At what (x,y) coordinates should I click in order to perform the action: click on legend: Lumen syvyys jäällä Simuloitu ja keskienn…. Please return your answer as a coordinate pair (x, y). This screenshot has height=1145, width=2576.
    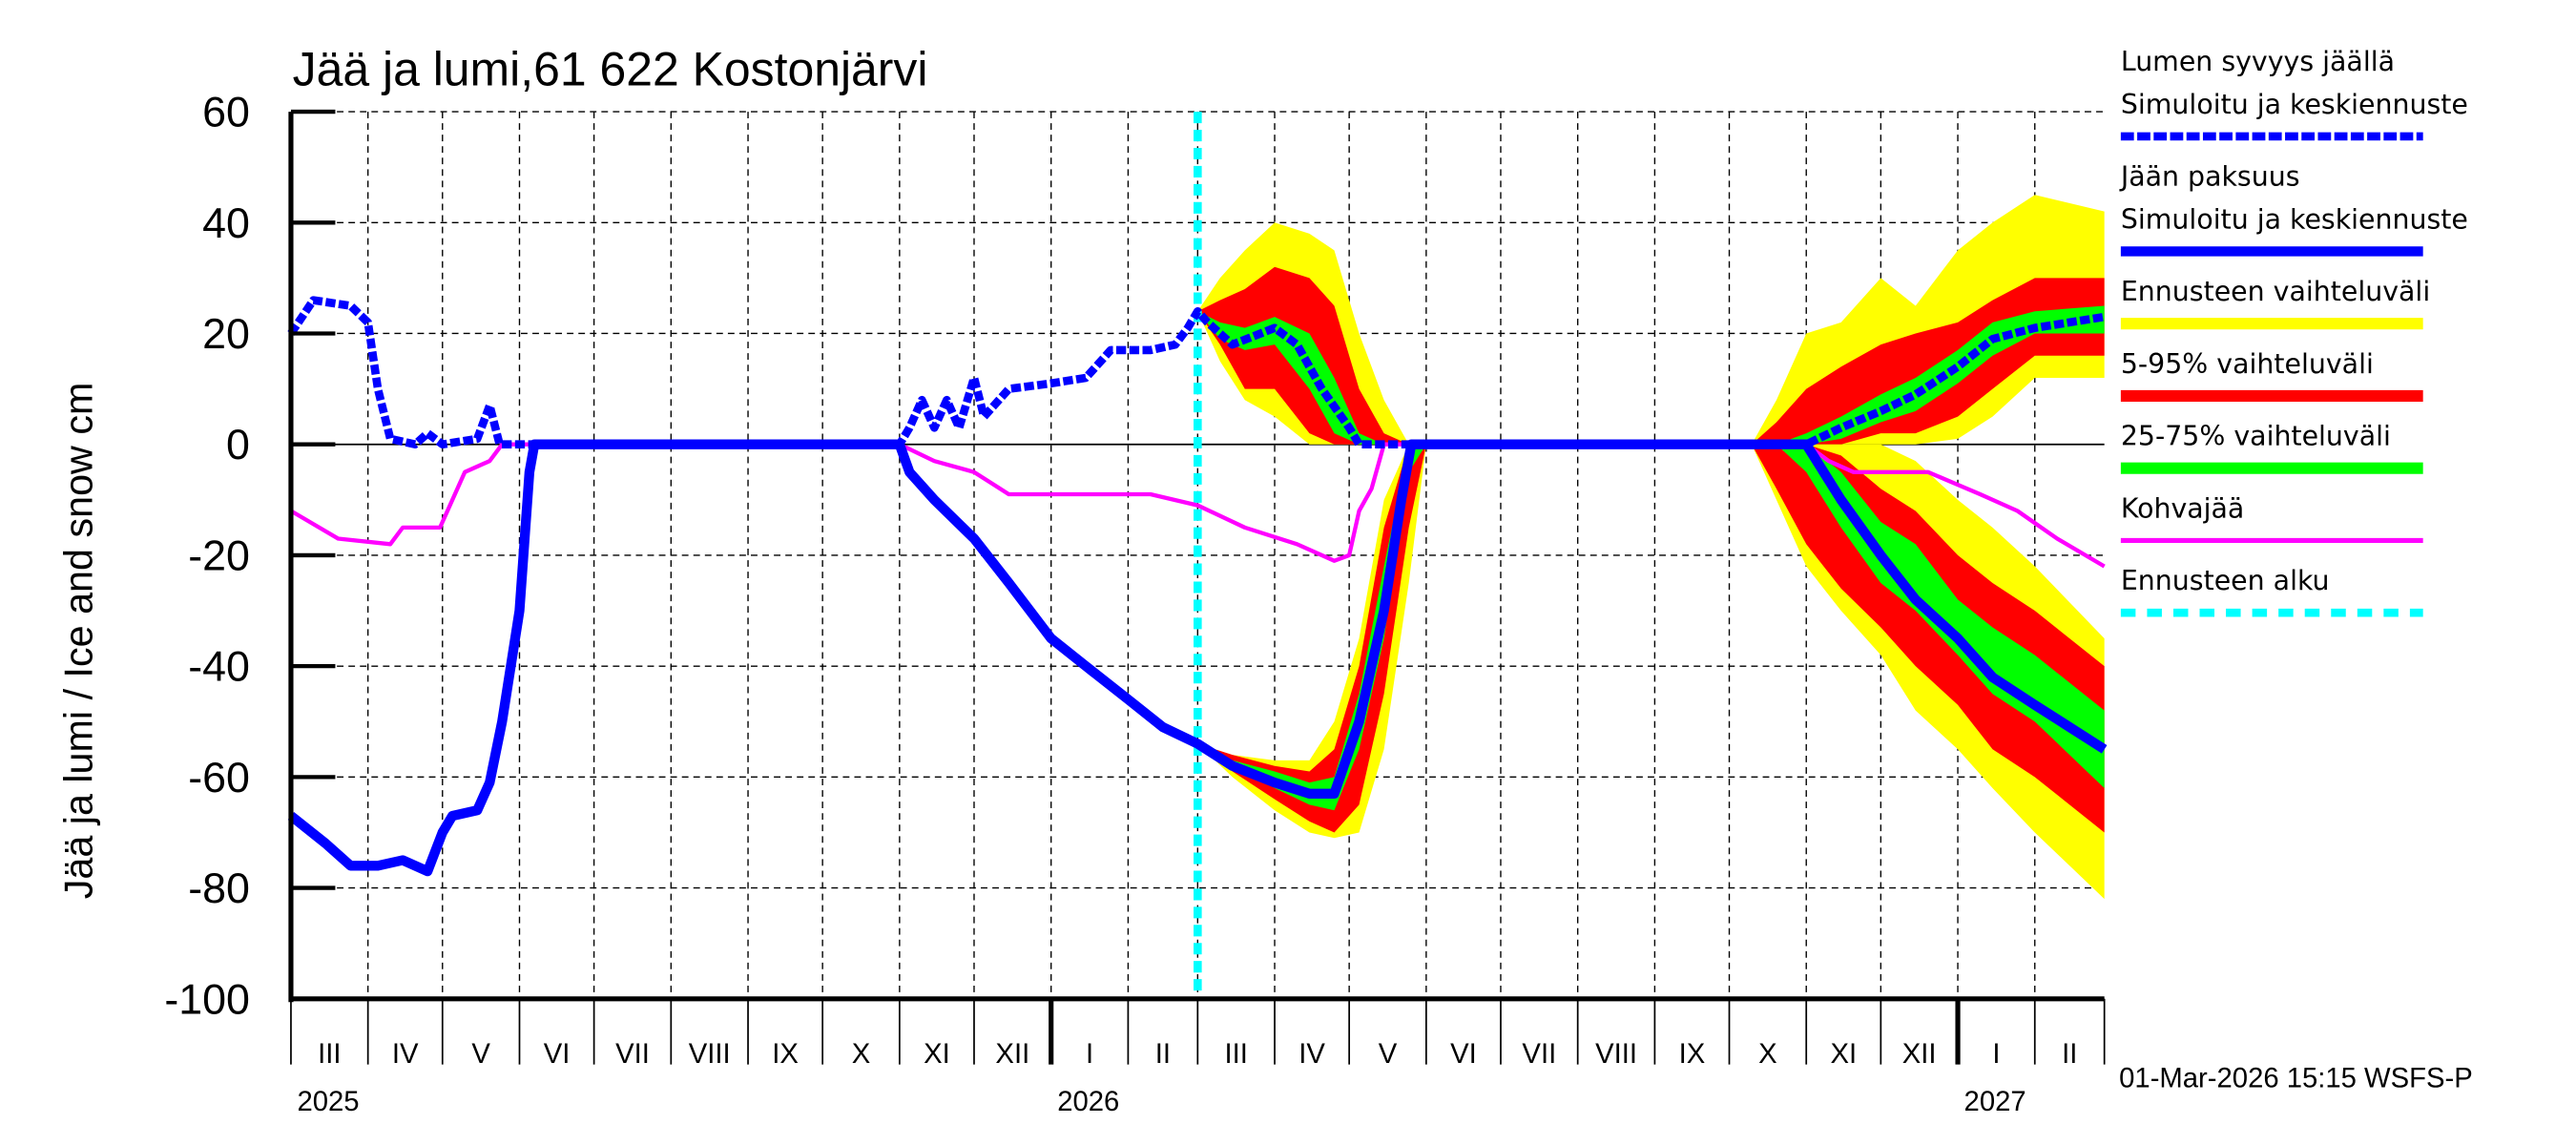
    Looking at the image, I should click on (2293, 331).